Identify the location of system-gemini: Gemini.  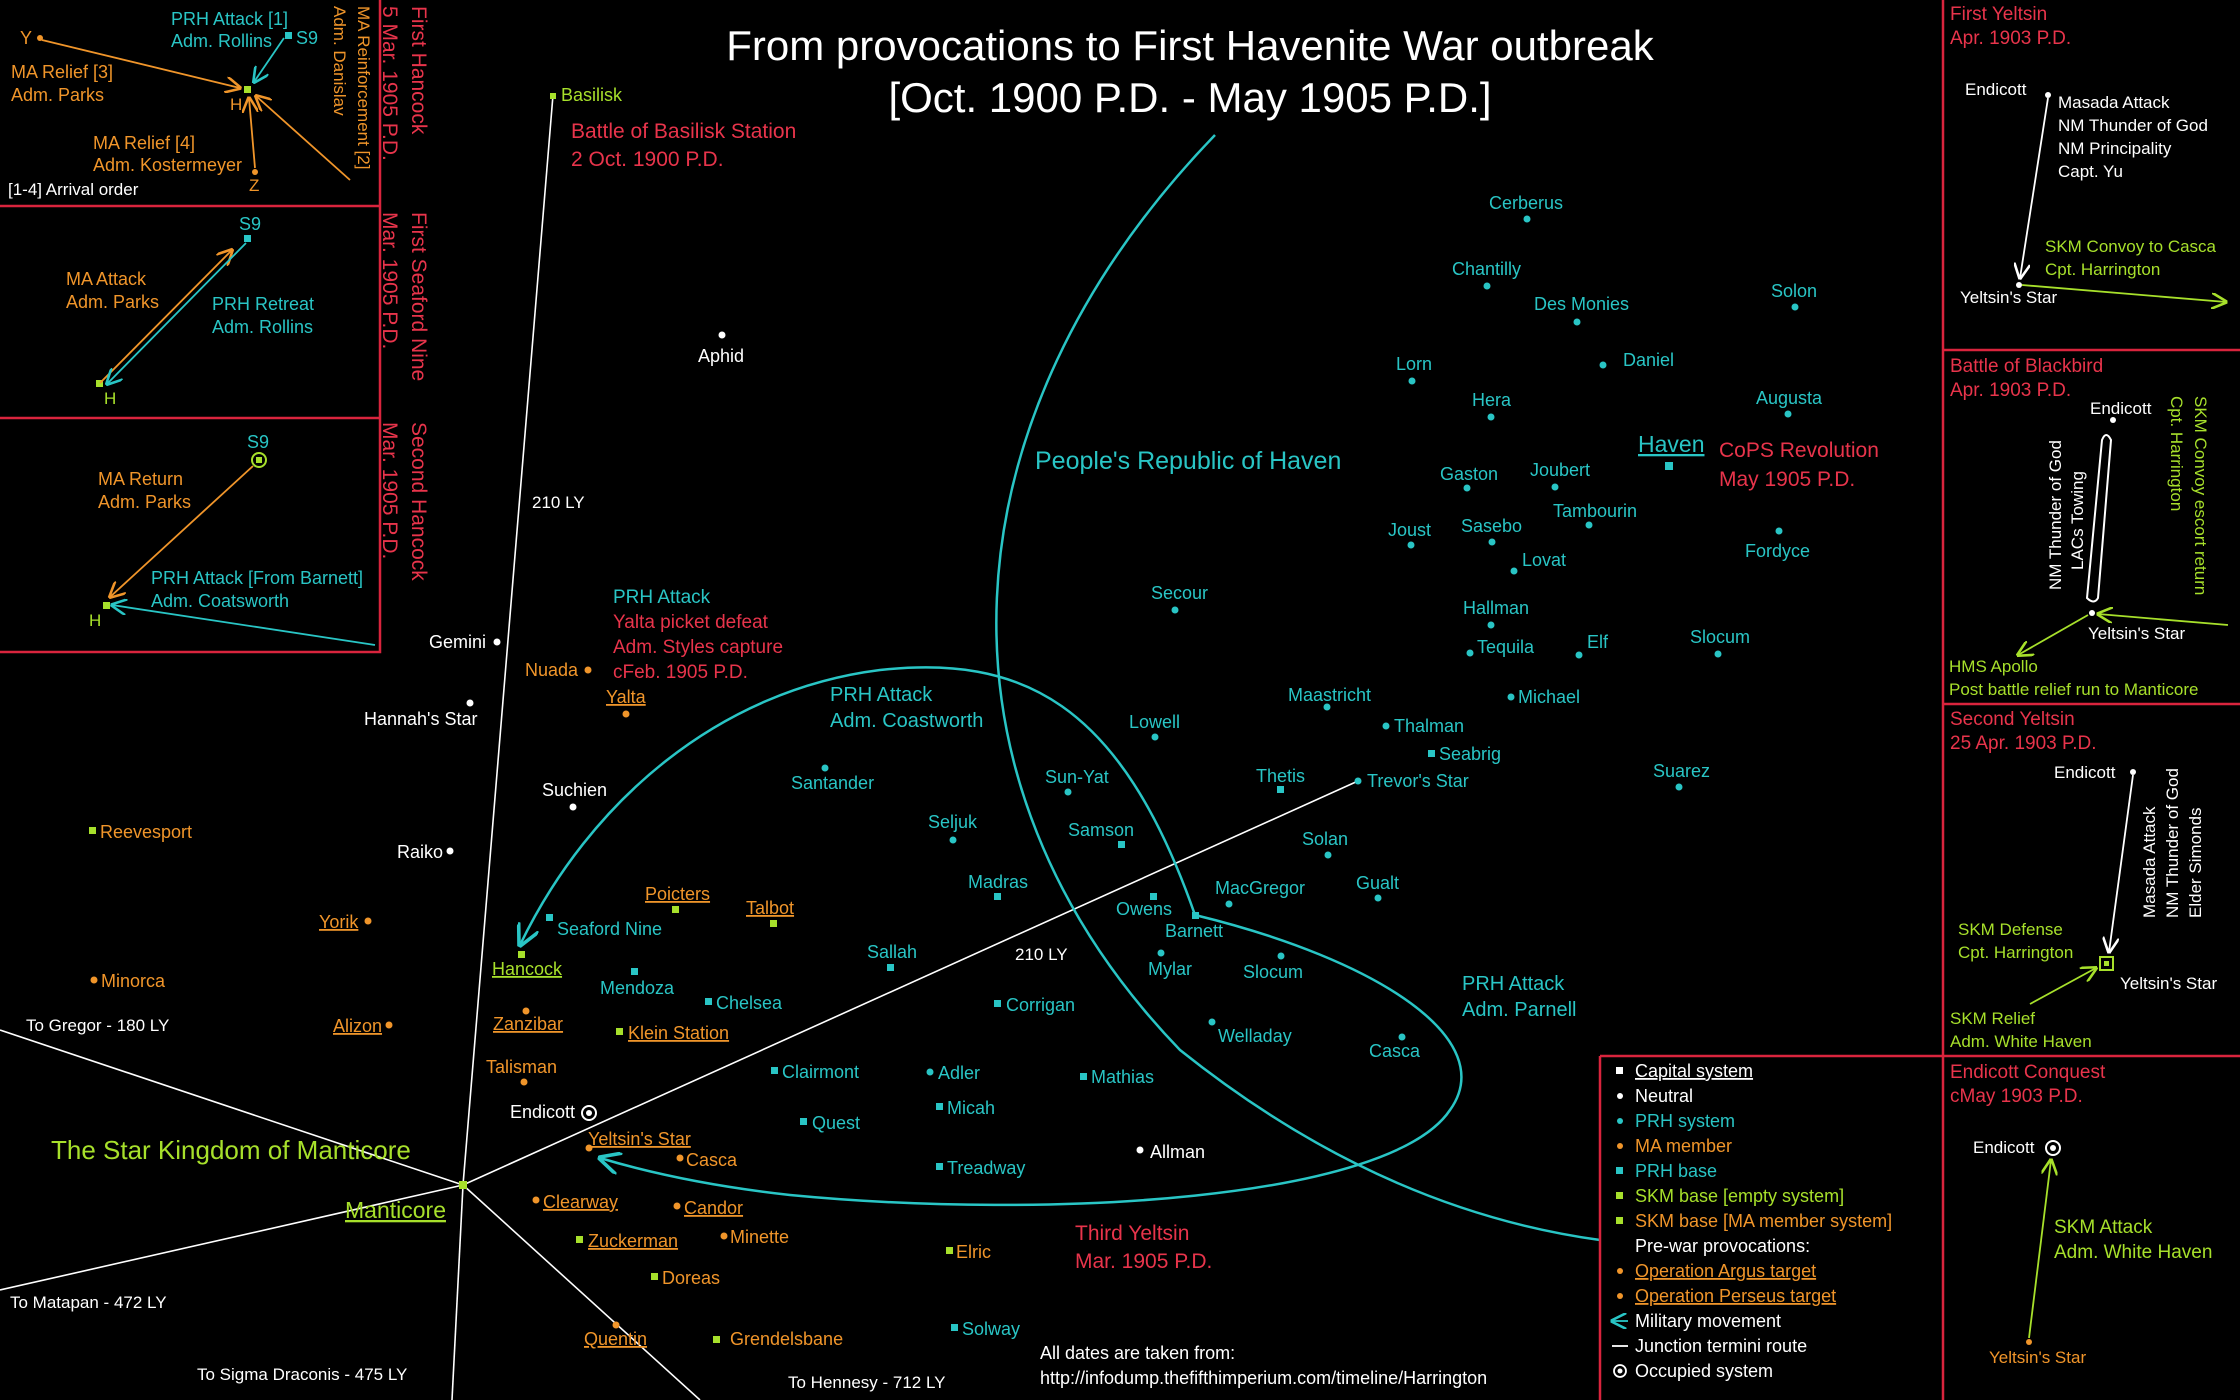
(465, 642).